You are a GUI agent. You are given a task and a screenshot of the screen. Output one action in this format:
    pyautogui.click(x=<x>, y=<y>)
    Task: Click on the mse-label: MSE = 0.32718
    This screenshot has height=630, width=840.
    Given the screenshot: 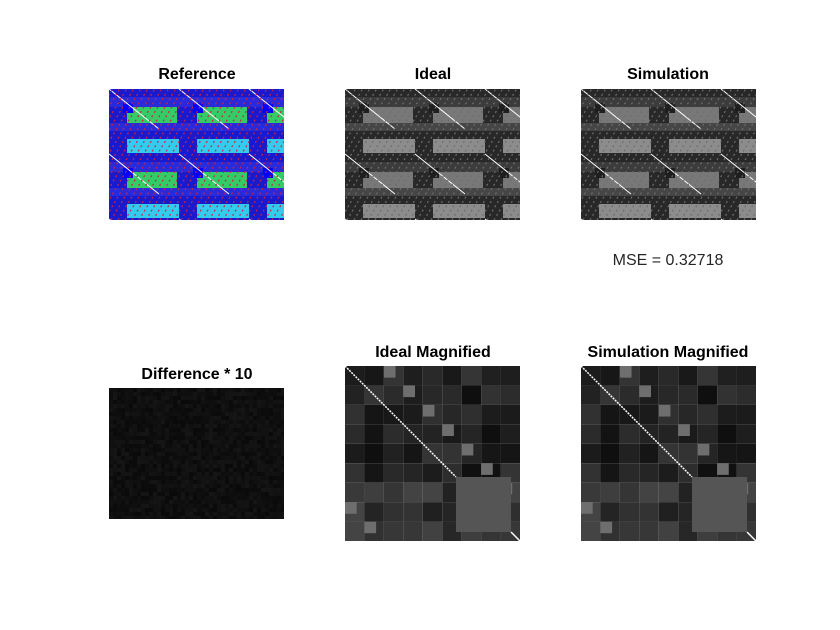 What is the action you would take?
    pyautogui.click(x=668, y=260)
    